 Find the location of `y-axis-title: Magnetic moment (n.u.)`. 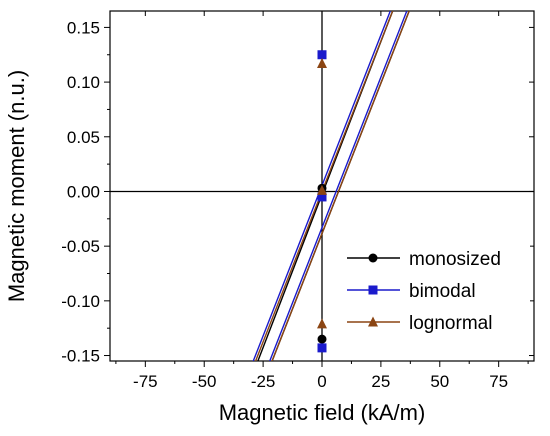

y-axis-title: Magnetic moment (n.u.) is located at coordinates (16, 186).